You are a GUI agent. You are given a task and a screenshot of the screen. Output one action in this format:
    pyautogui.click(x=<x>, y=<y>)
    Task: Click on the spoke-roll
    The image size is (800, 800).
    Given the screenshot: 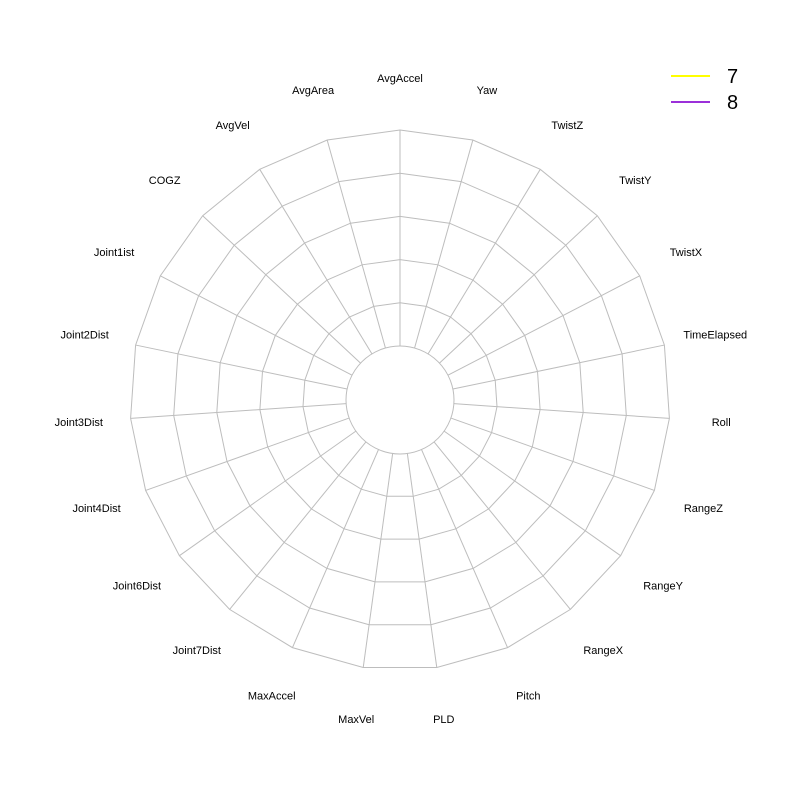 What is the action you would take?
    pyautogui.click(x=561, y=411)
    